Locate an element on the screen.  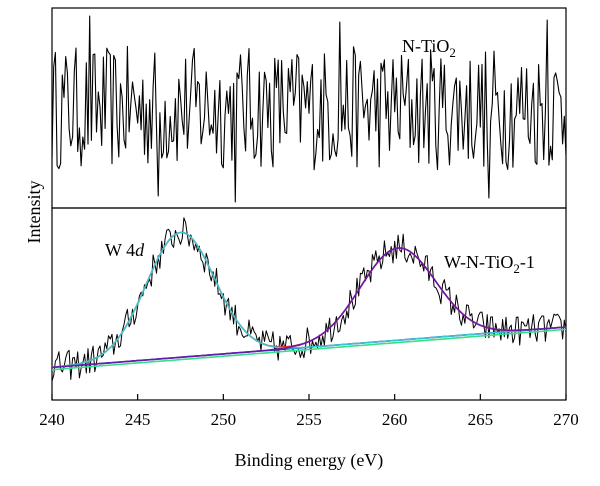
w-n-tio2-label: W-N-TiO2-1 is located at coordinates (489, 264).